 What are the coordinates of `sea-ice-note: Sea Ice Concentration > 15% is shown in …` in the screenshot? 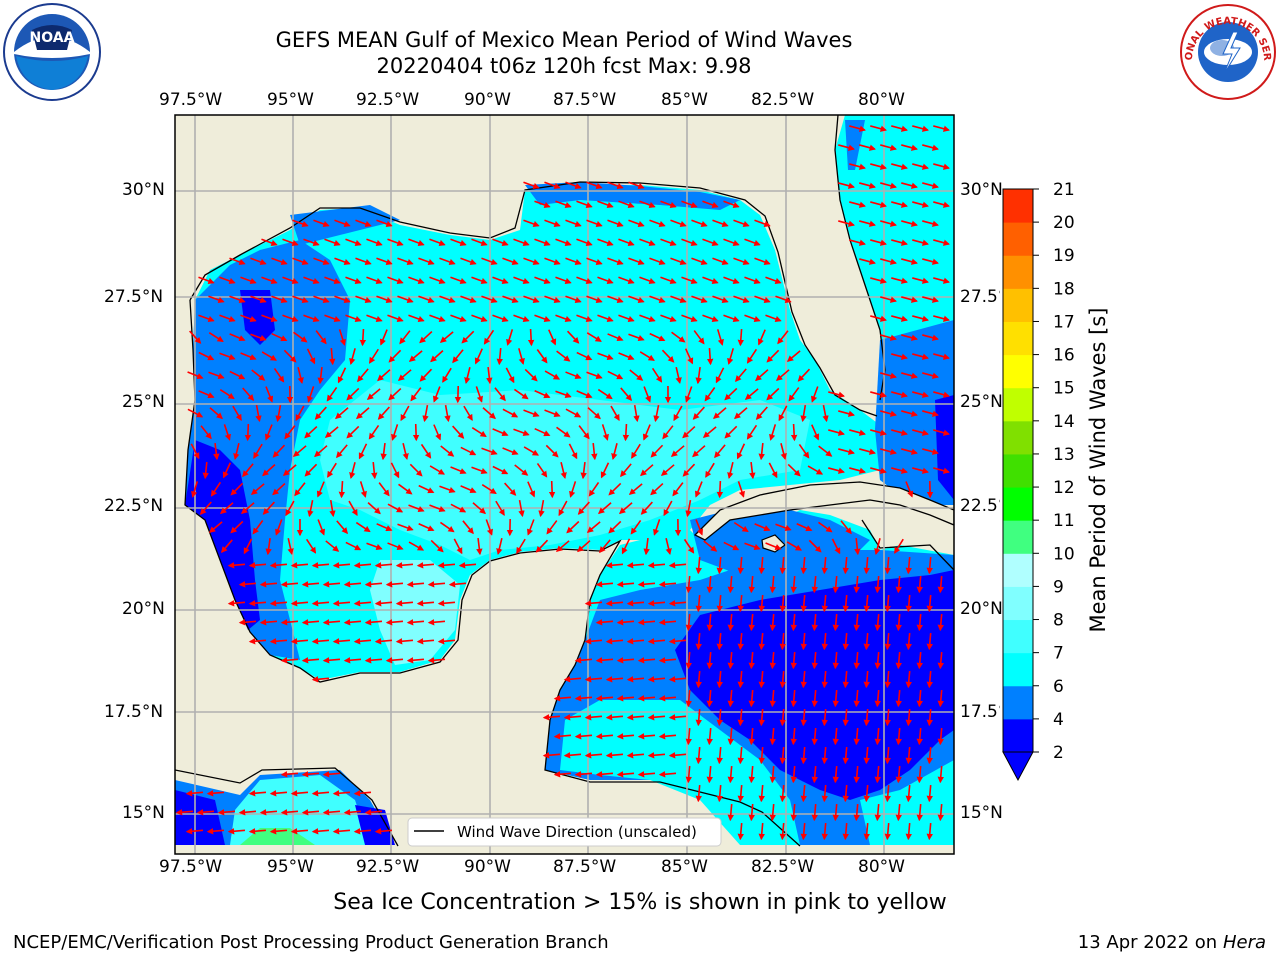 It's located at (640, 902).